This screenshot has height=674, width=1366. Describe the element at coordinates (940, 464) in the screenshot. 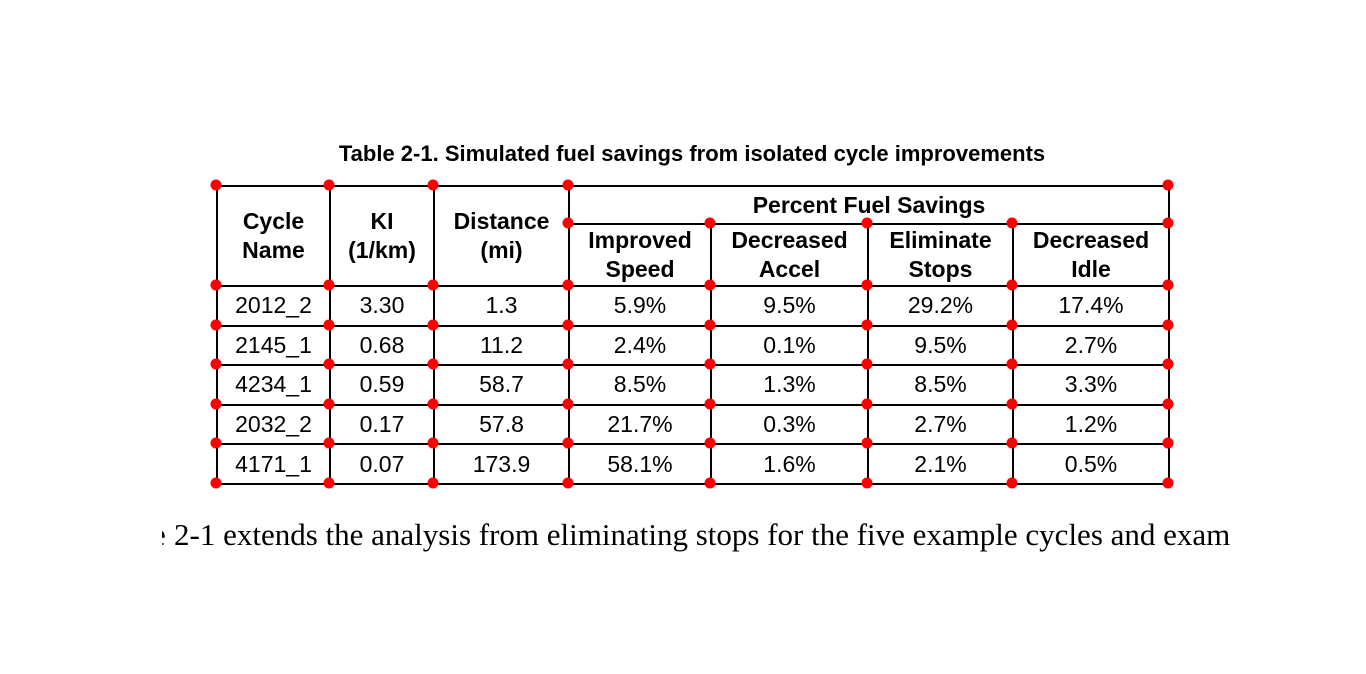

I see `cell-eliminate_stops: 2.1%` at that location.